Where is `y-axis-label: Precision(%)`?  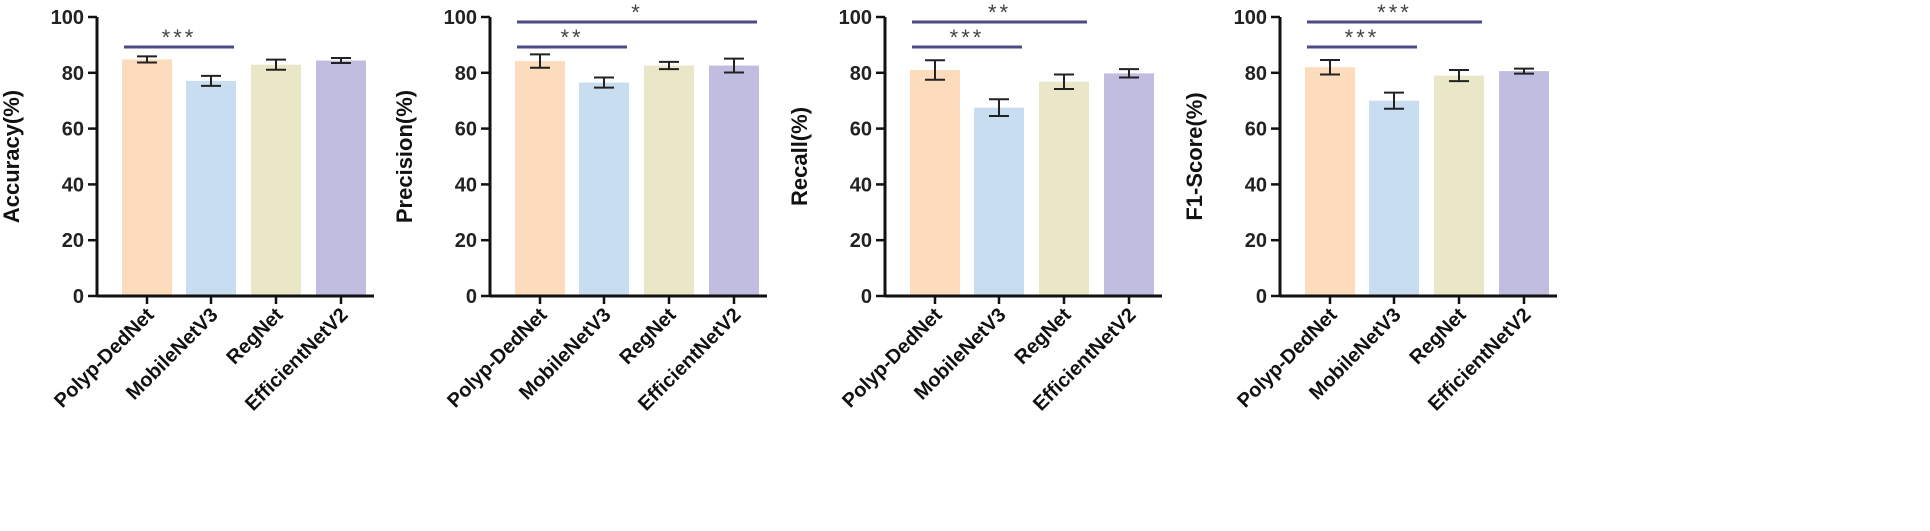
y-axis-label: Precision(%) is located at coordinates (404, 156).